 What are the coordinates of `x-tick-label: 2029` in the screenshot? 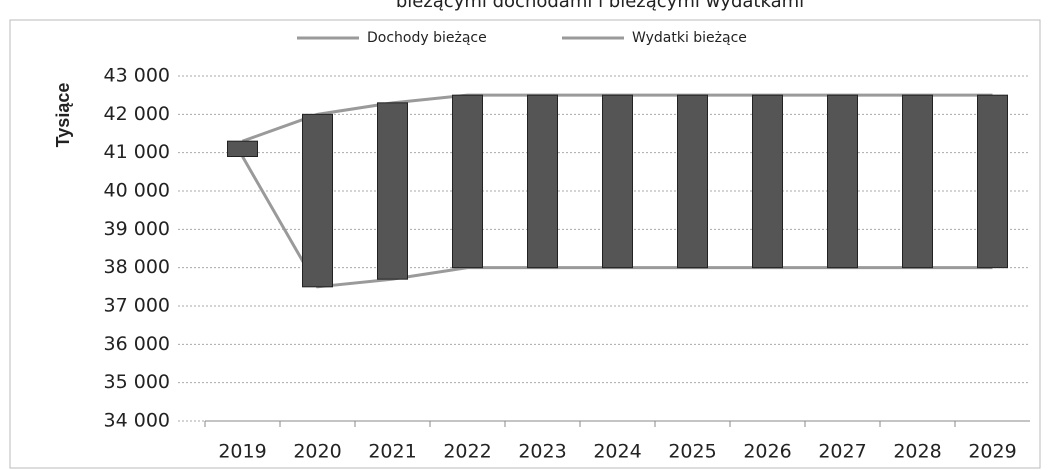 It's located at (992, 452).